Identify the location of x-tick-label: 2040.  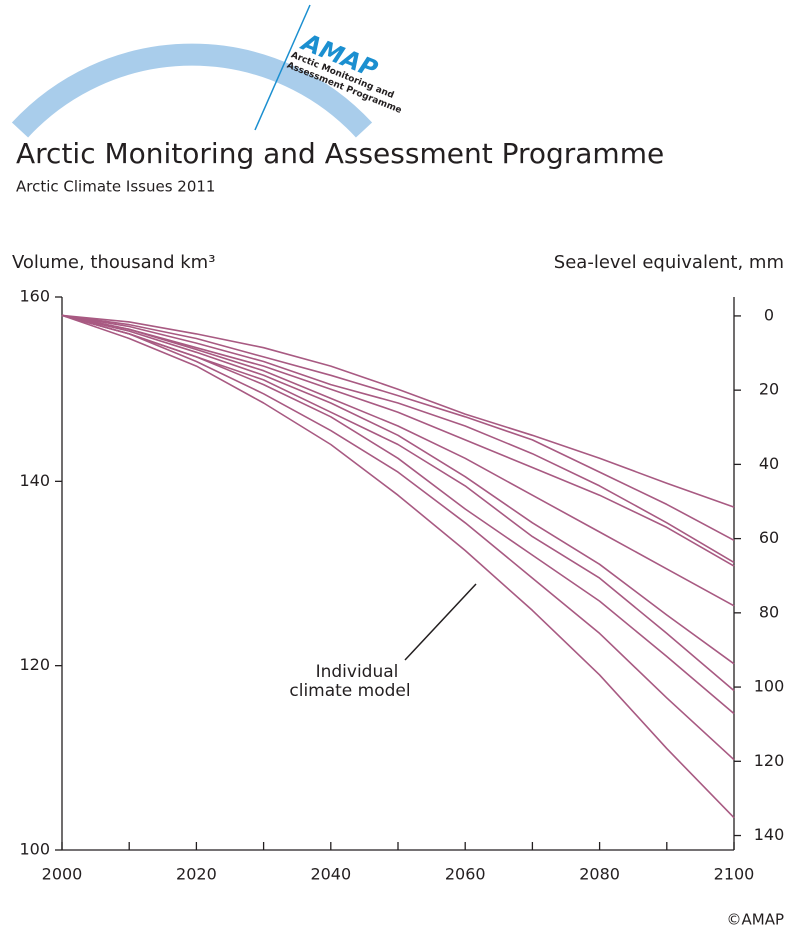
(330, 874).